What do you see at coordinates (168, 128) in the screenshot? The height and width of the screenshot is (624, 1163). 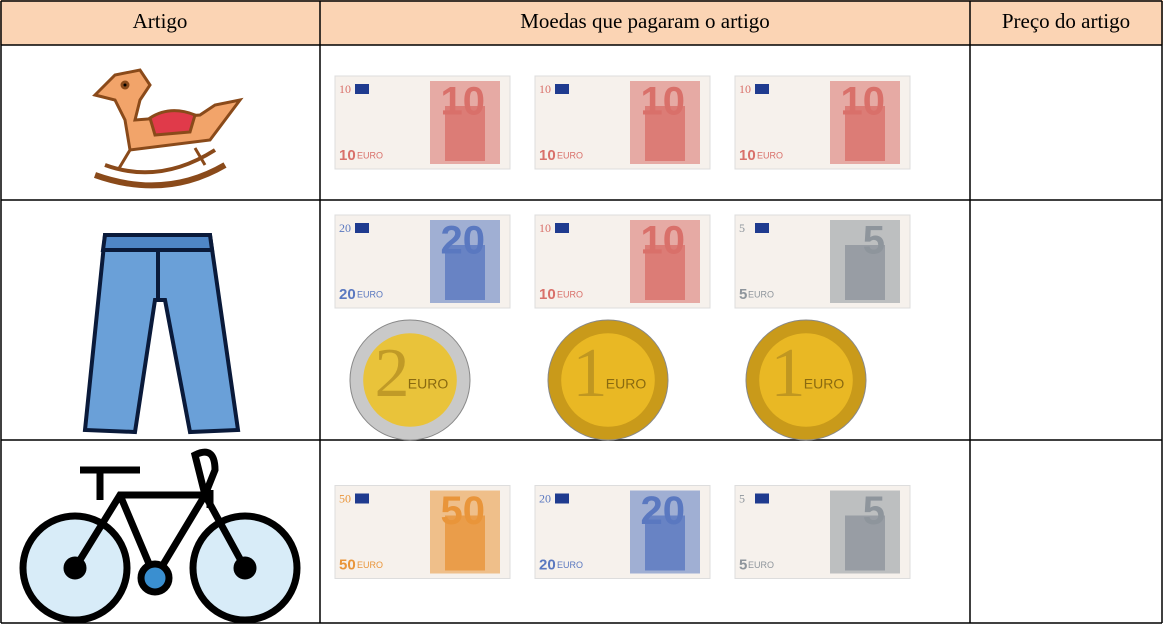 I see `rocking-horse-icon` at bounding box center [168, 128].